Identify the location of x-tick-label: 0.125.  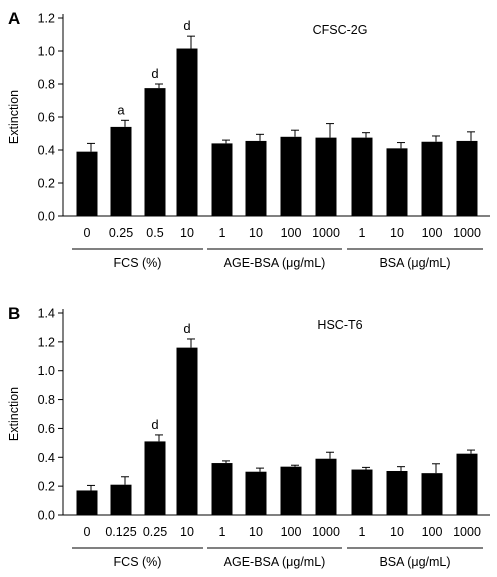
(120, 532).